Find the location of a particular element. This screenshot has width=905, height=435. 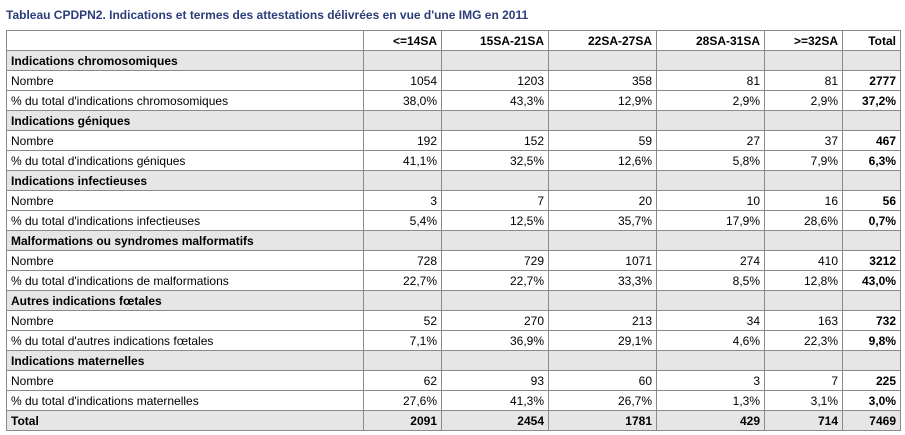

row-total: 3212 is located at coordinates (871, 260).